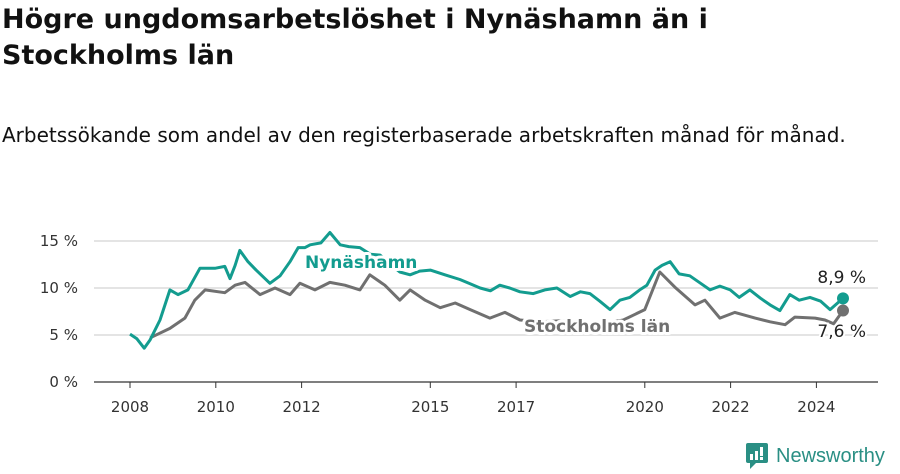 This screenshot has width=900, height=474. Describe the element at coordinates (731, 407) in the screenshot. I see `x-tick-label: 2022` at that location.